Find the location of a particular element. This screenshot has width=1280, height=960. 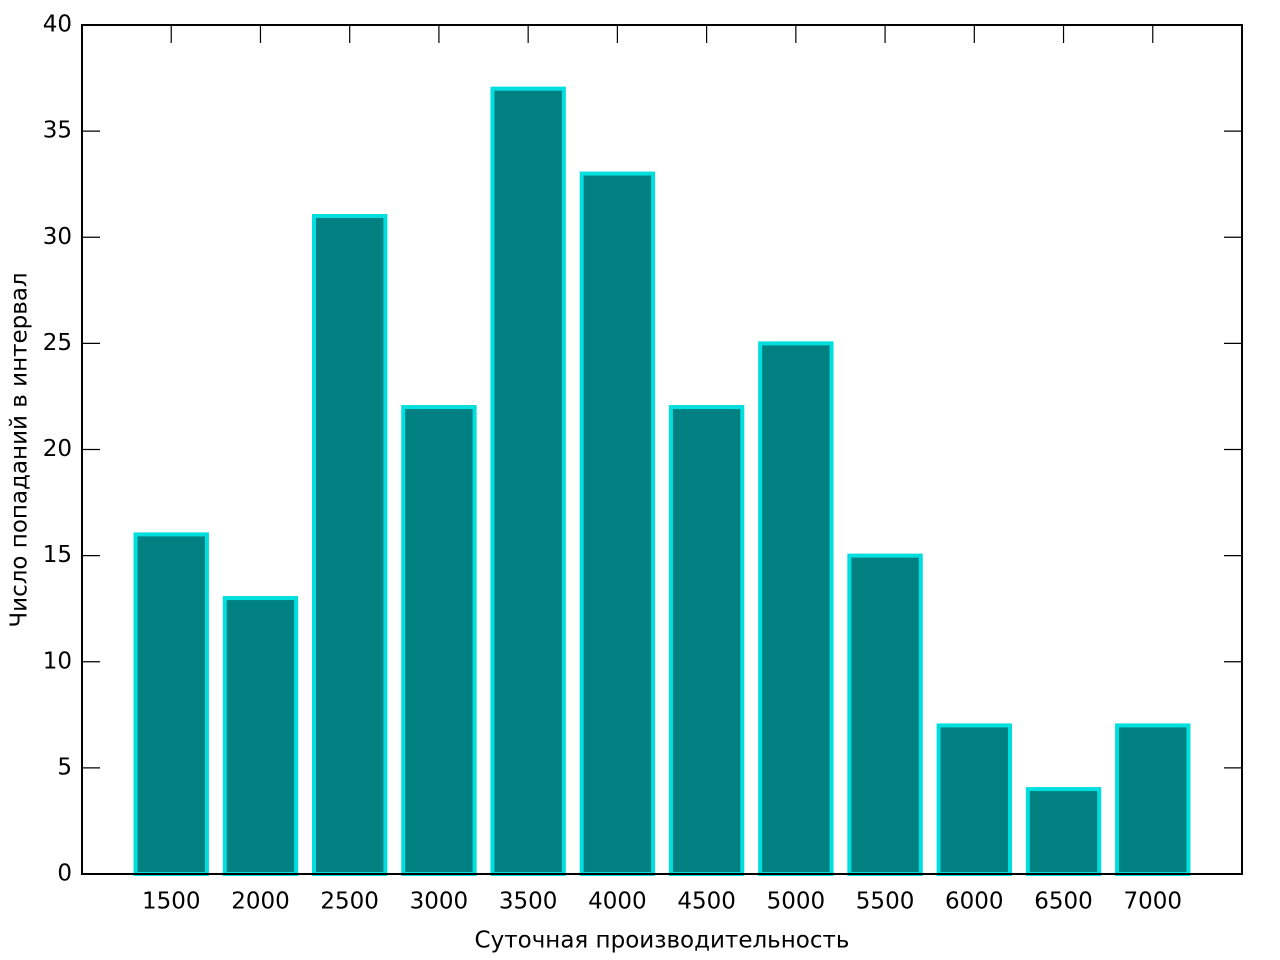

y-tick-label: 10 is located at coordinates (57, 661).